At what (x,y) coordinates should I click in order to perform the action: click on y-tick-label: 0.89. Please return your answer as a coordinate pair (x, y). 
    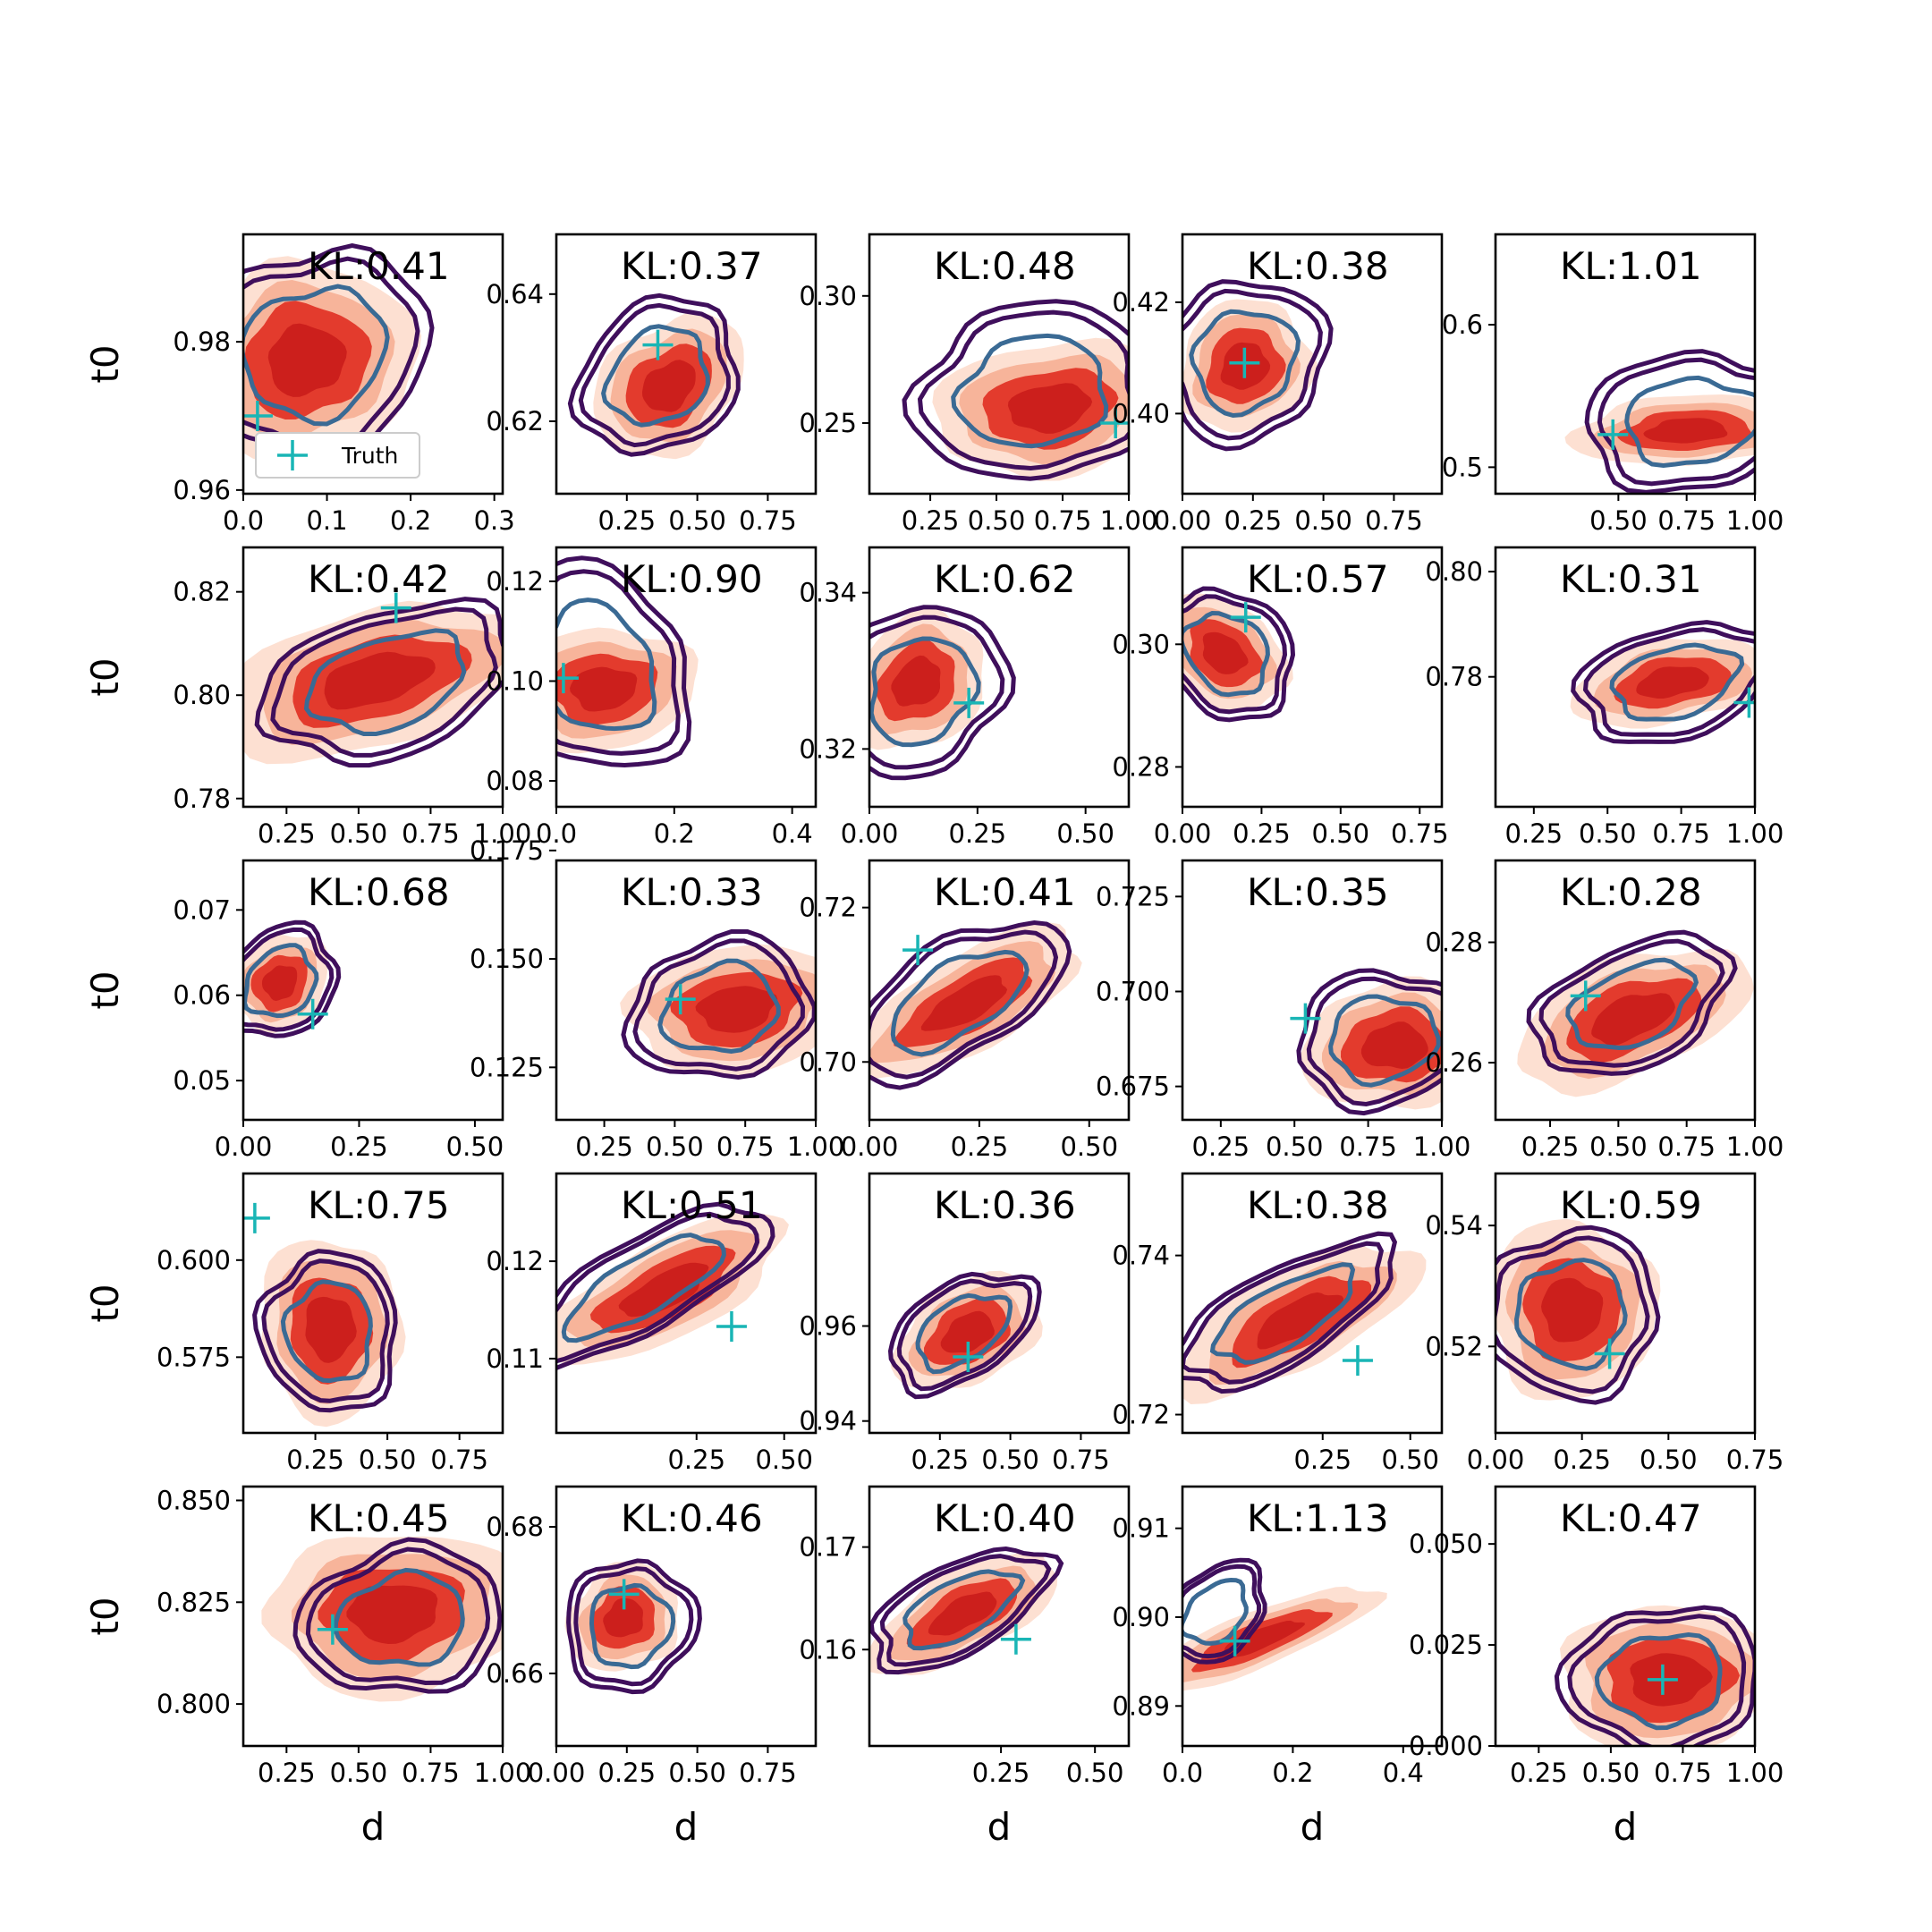
    Looking at the image, I should click on (1141, 1705).